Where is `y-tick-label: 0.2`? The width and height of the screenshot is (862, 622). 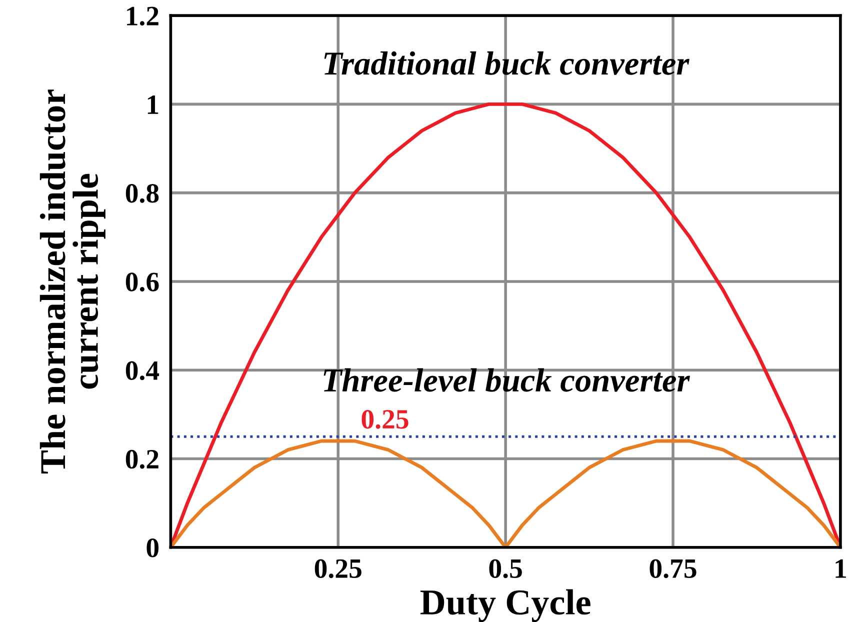 y-tick-label: 0.2 is located at coordinates (142, 459).